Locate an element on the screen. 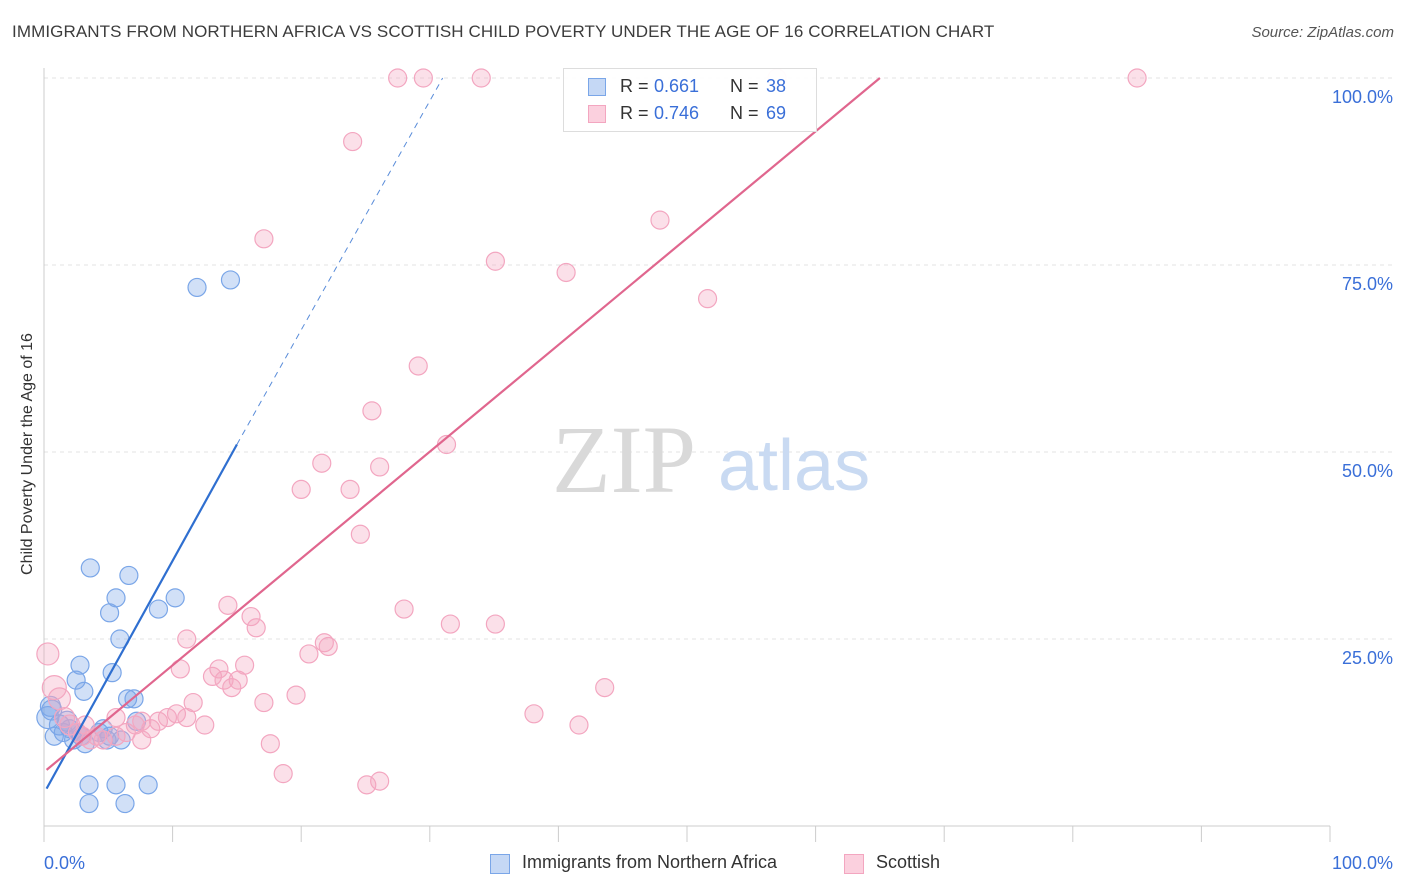 This screenshot has width=1406, height=892. watermark-zip: ZIP is located at coordinates (624, 459).